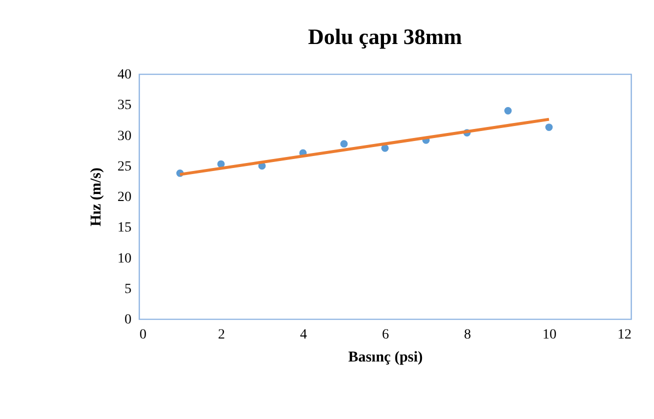  I want to click on y-tick-label: 40, so click(125, 75).